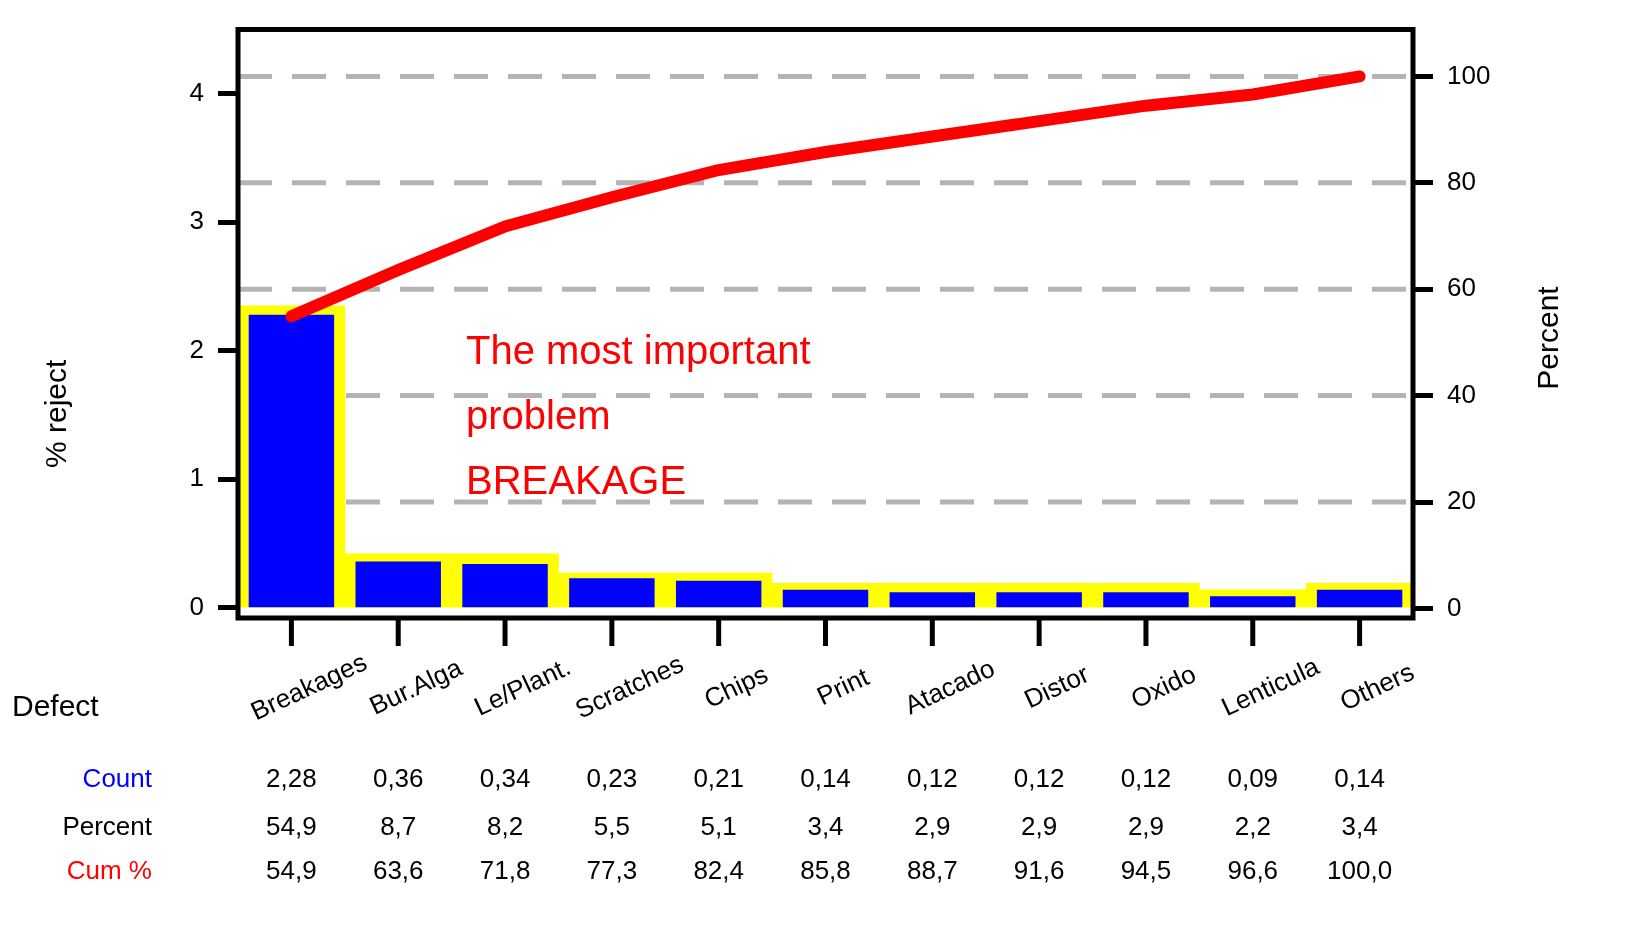  What do you see at coordinates (1548, 337) in the screenshot?
I see `y2-axis-title: Percent` at bounding box center [1548, 337].